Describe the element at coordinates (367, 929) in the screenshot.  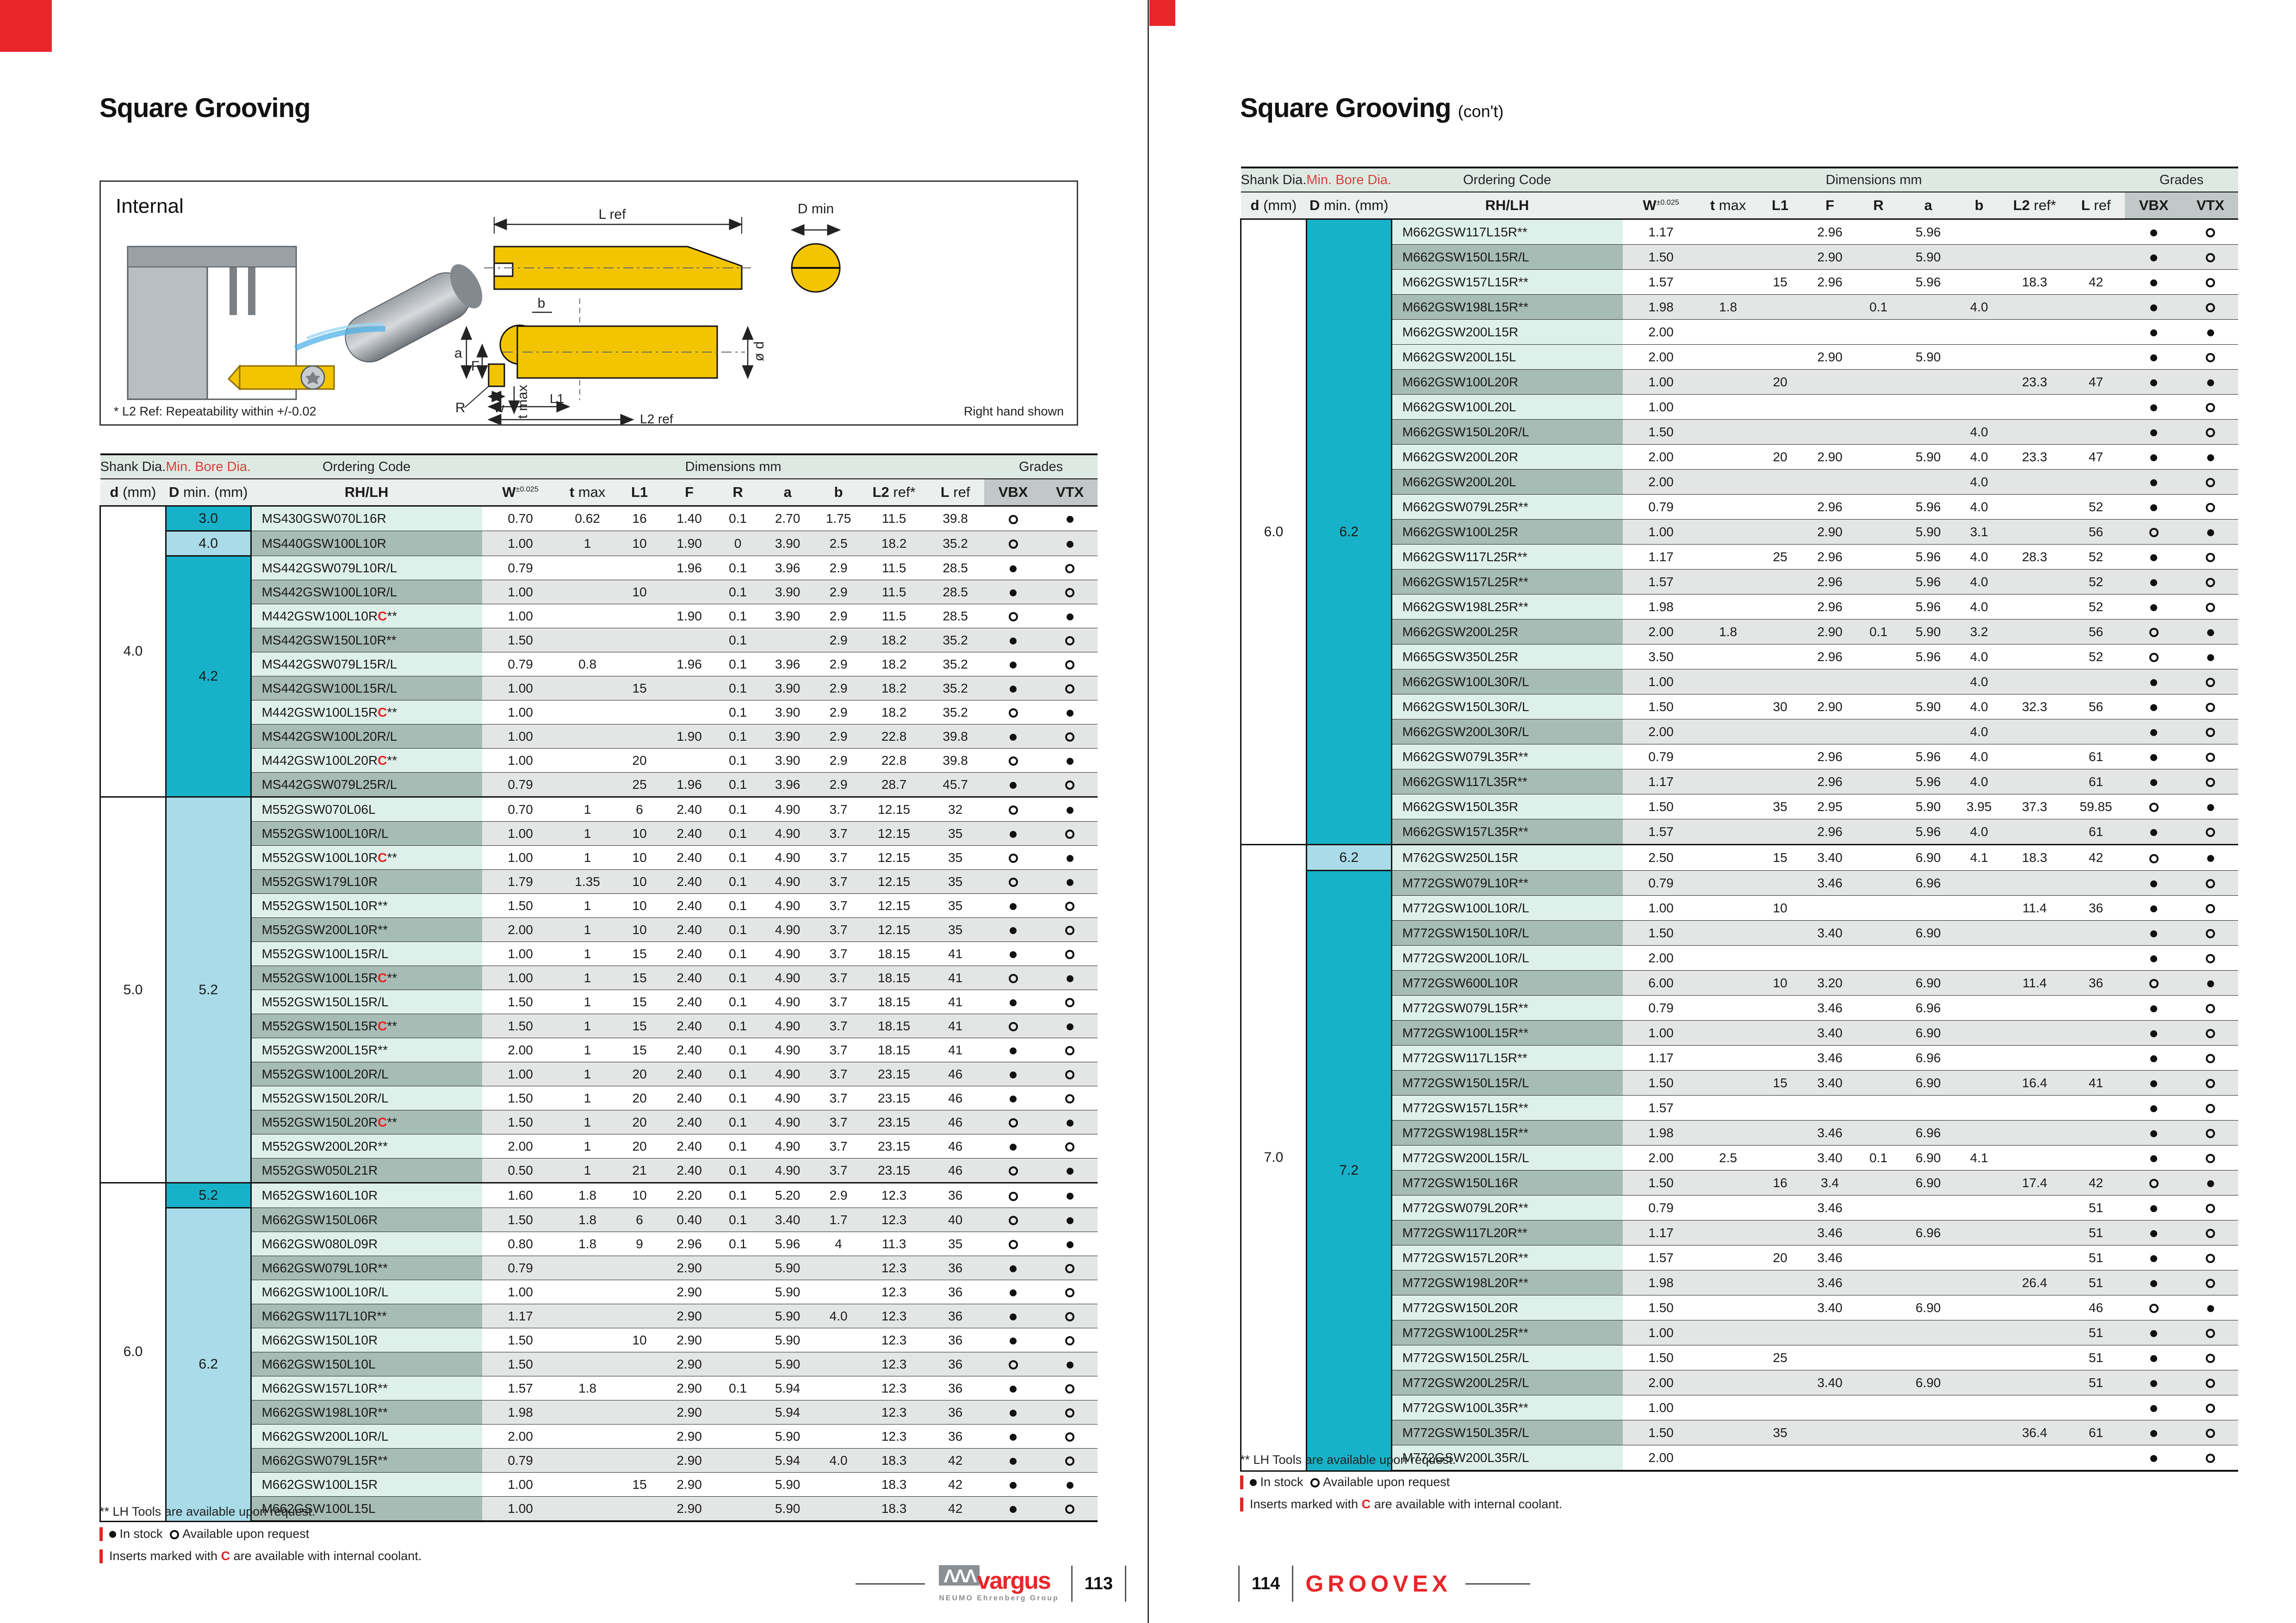
I see `ordering-code-cell: M552GSW200L10R**` at that location.